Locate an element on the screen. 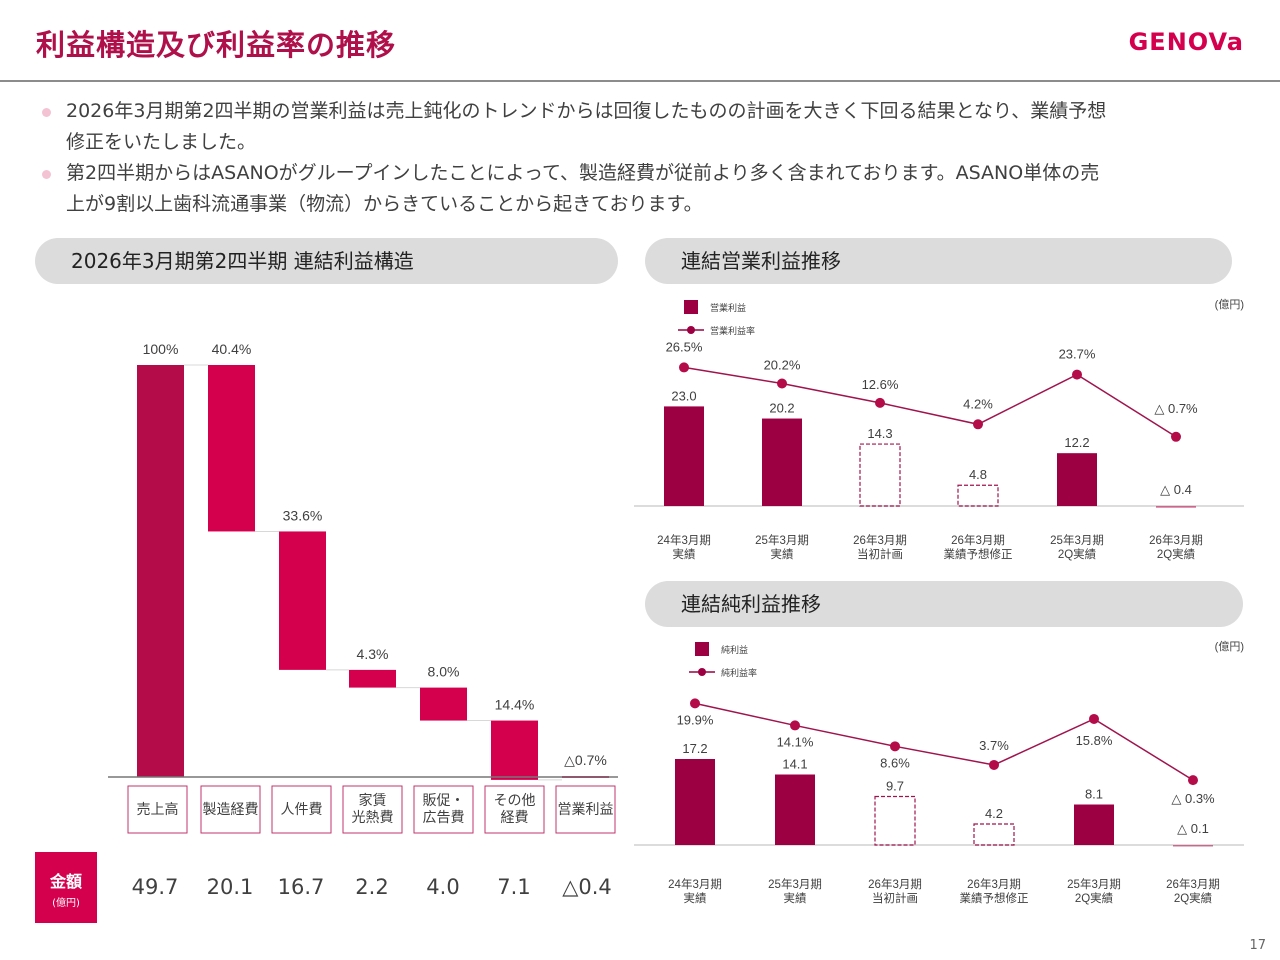  category-label: 光熱費 is located at coordinates (373, 817).